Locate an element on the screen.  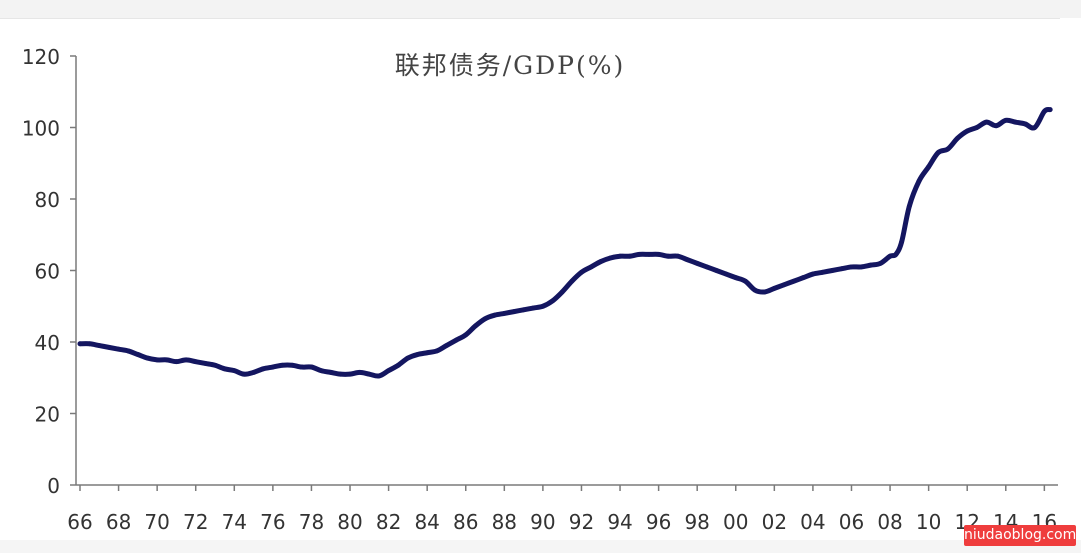
y-axis-ticks: 0 20 40 60 80 100 120 is located at coordinates (49, 271).